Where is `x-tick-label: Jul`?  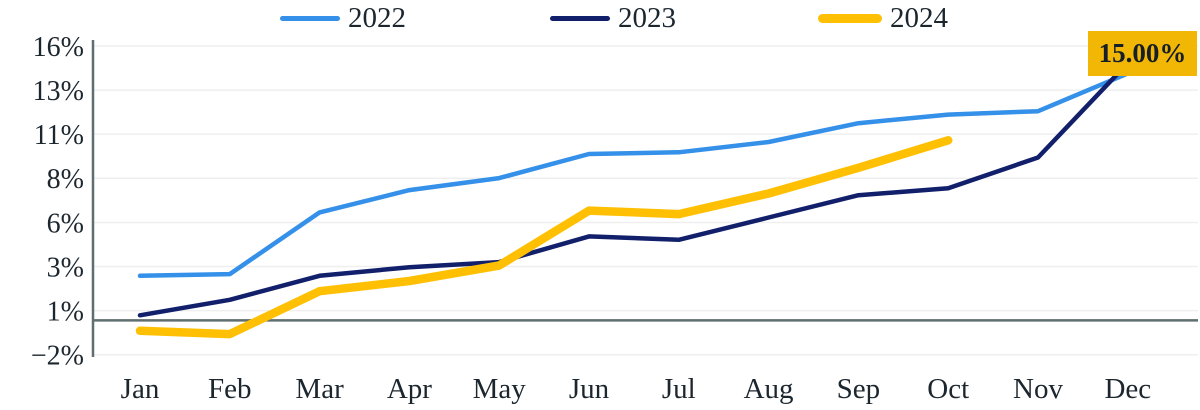 x-tick-label: Jul is located at coordinates (679, 389).